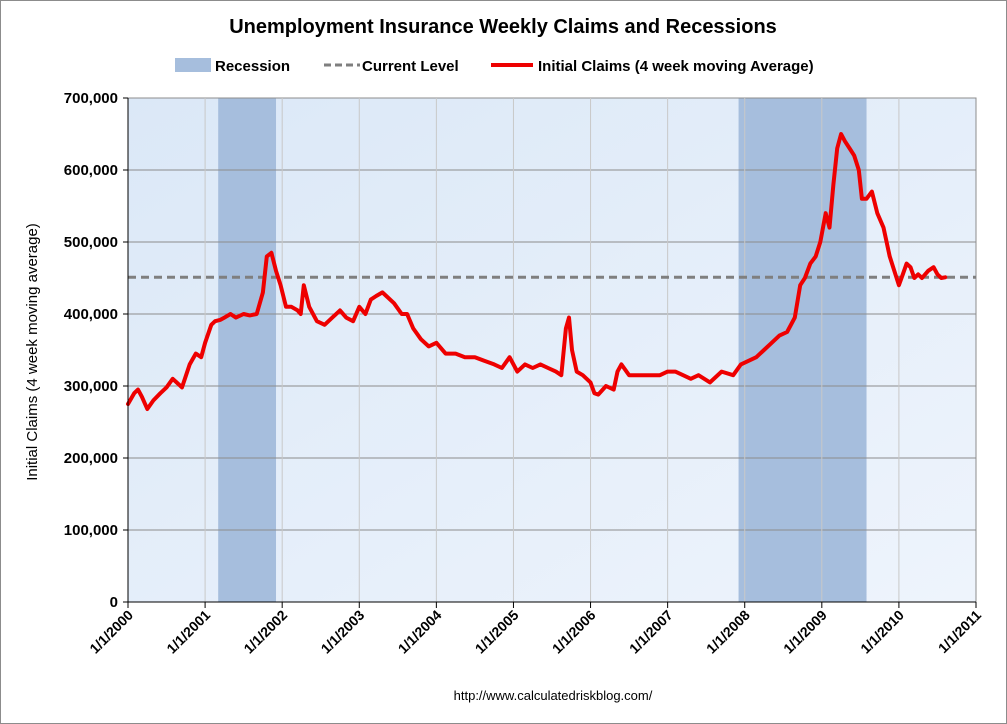 Image resolution: width=1007 pixels, height=724 pixels. What do you see at coordinates (32, 352) in the screenshot?
I see `y-axis-label: Initial Claims (4 week moving average)` at bounding box center [32, 352].